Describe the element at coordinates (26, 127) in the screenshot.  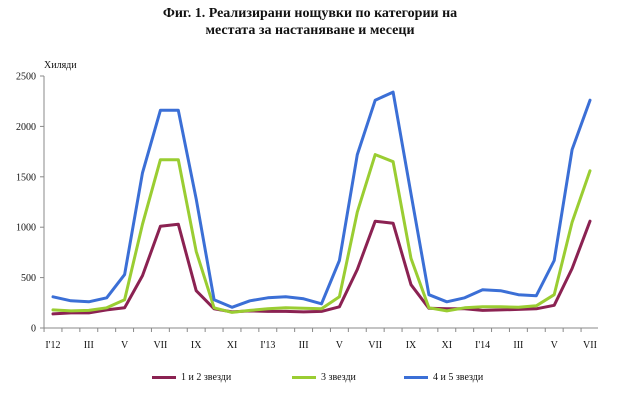
I see `y-tick-label-2000: 2000` at that location.